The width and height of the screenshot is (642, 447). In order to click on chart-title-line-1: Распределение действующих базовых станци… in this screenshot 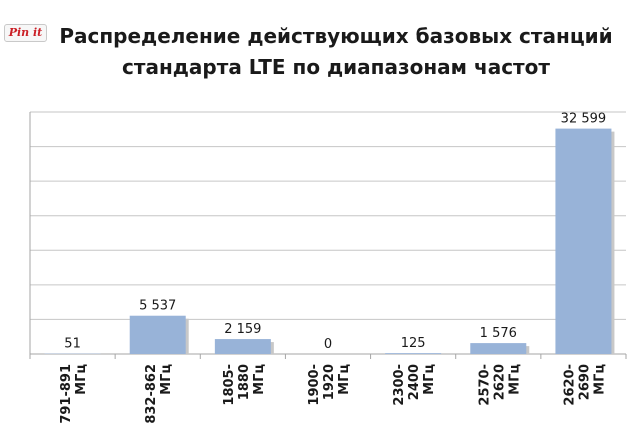, I will do `click(336, 36)`.